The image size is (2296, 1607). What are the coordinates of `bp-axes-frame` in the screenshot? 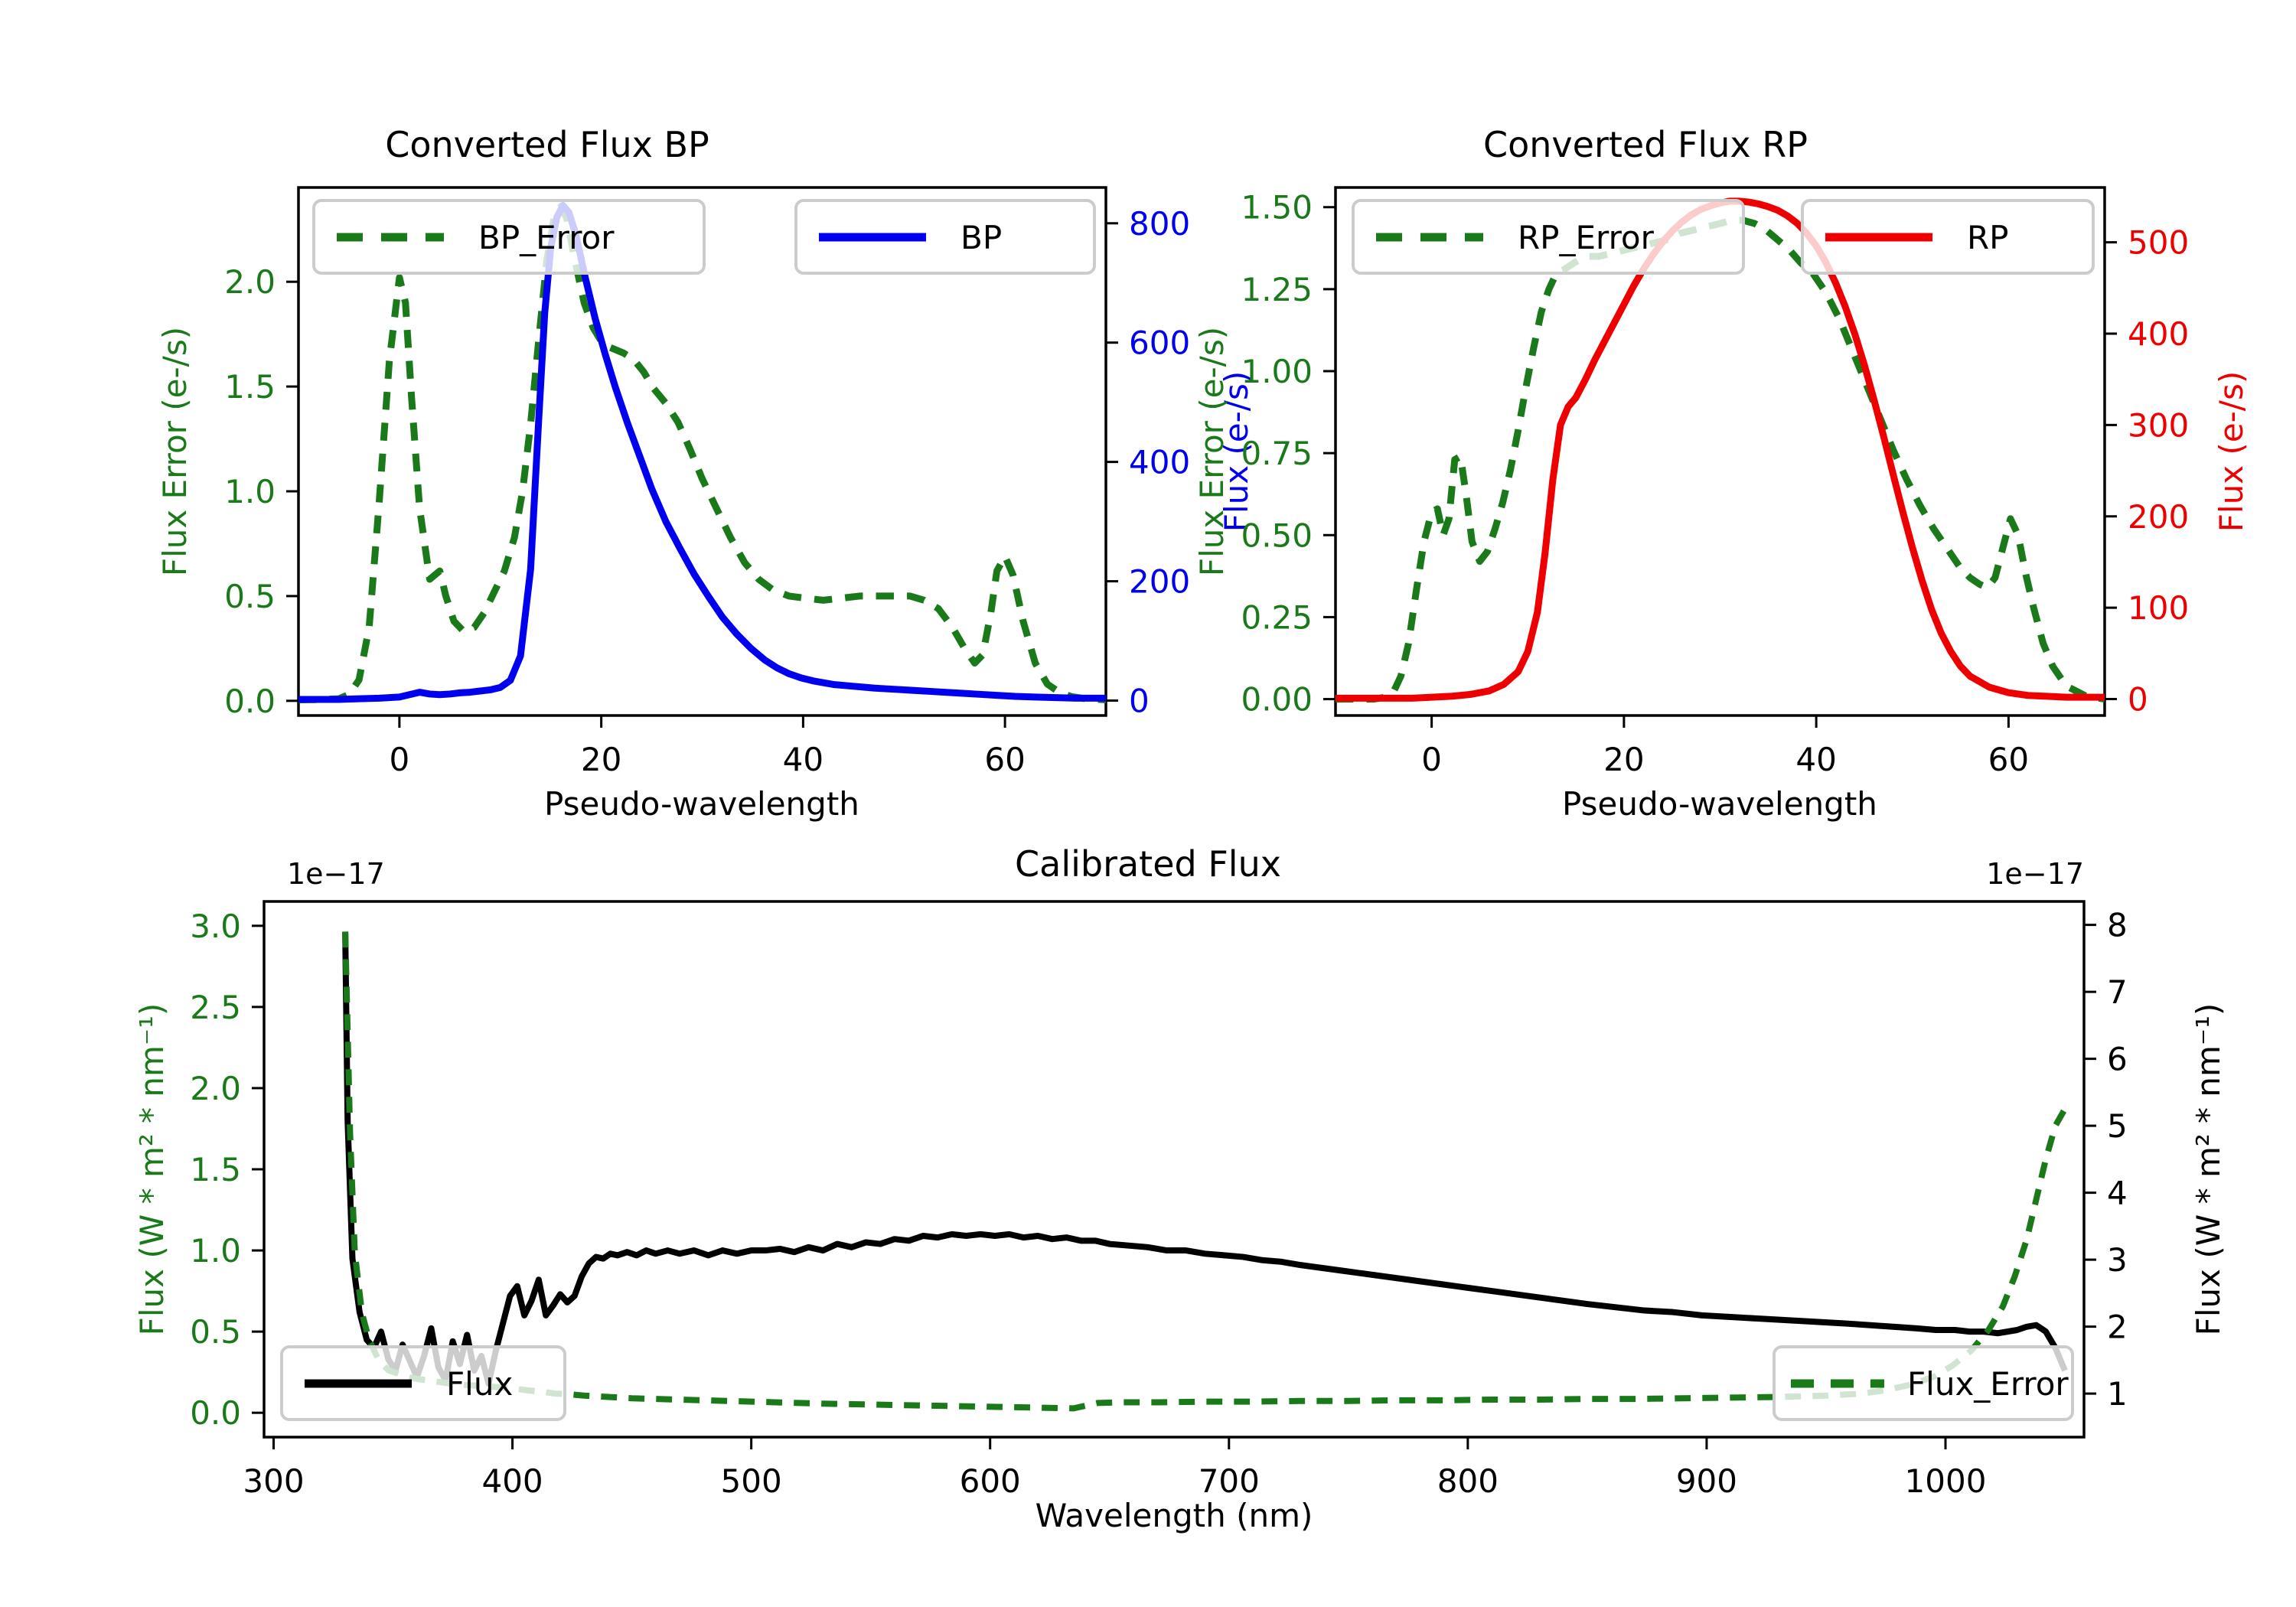 It's located at (702, 451).